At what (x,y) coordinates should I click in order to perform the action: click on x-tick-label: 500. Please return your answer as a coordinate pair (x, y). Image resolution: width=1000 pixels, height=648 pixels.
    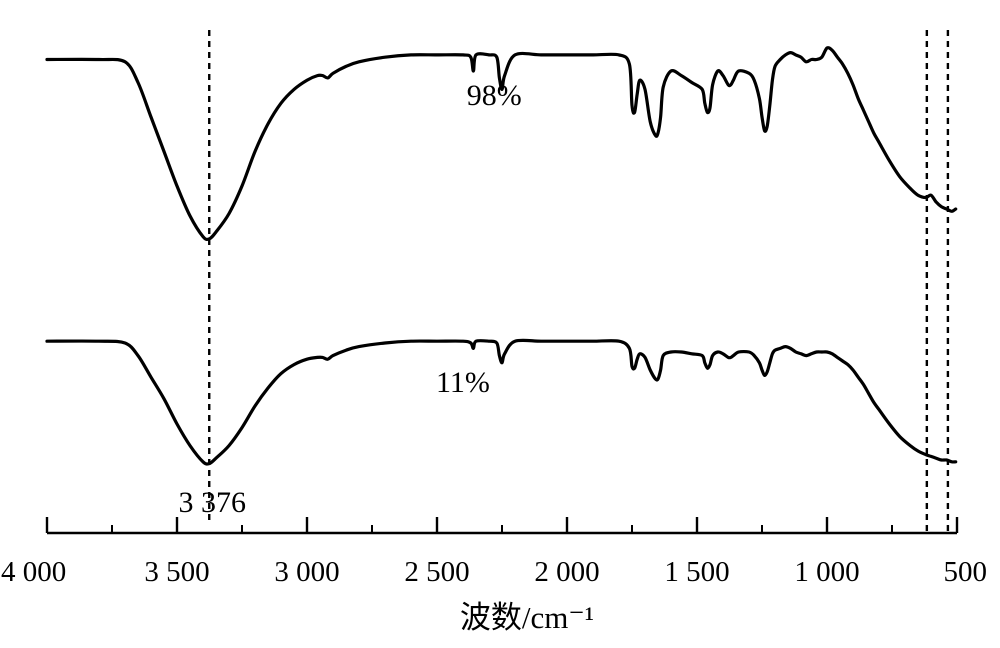
    Looking at the image, I should click on (966, 572).